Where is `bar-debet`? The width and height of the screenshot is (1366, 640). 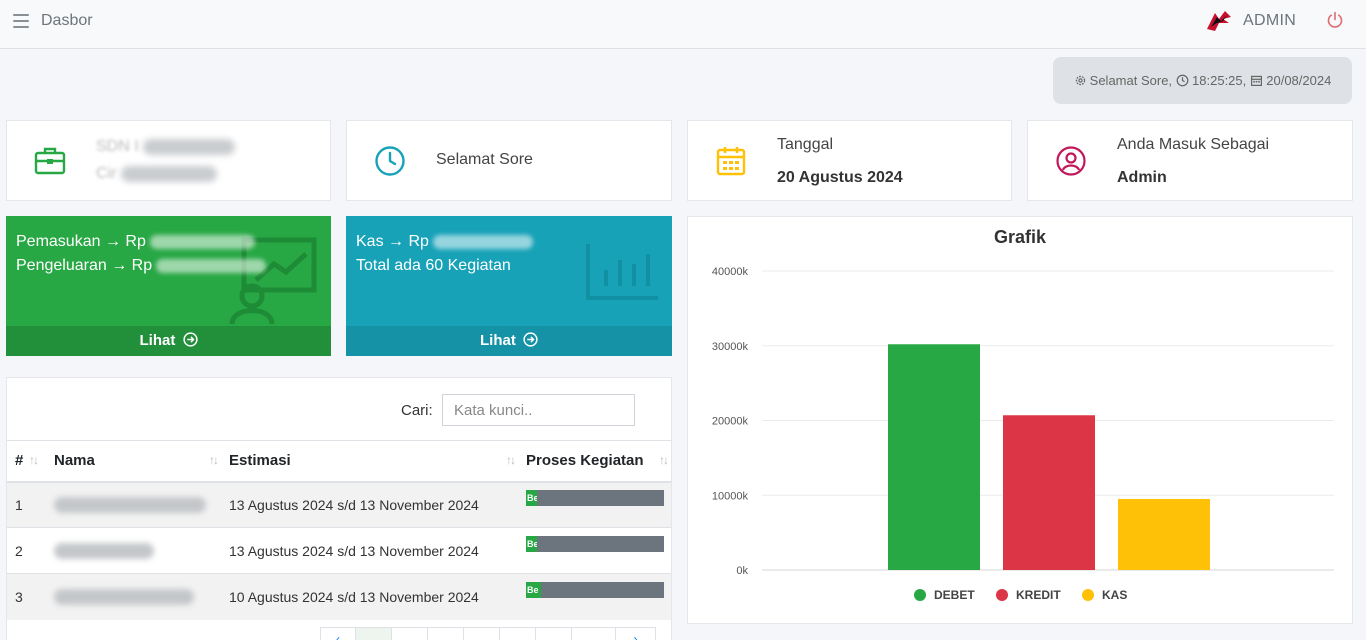
bar-debet is located at coordinates (934, 457).